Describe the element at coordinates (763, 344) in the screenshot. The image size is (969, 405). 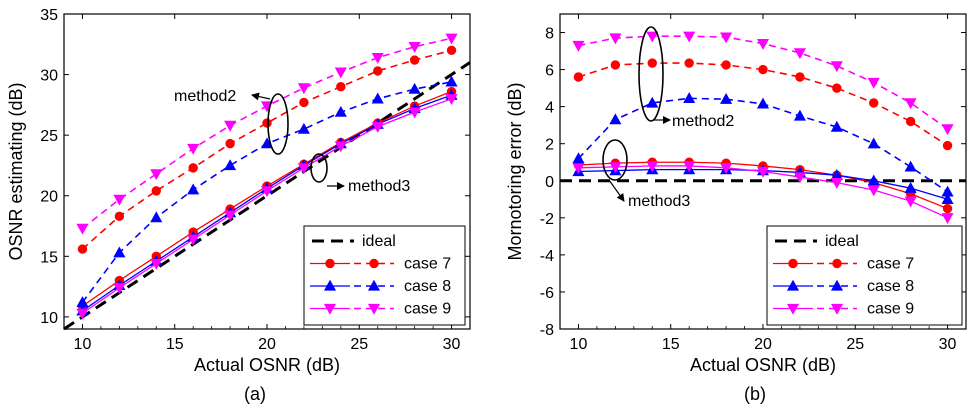
I see `x-tick-label: 20` at that location.